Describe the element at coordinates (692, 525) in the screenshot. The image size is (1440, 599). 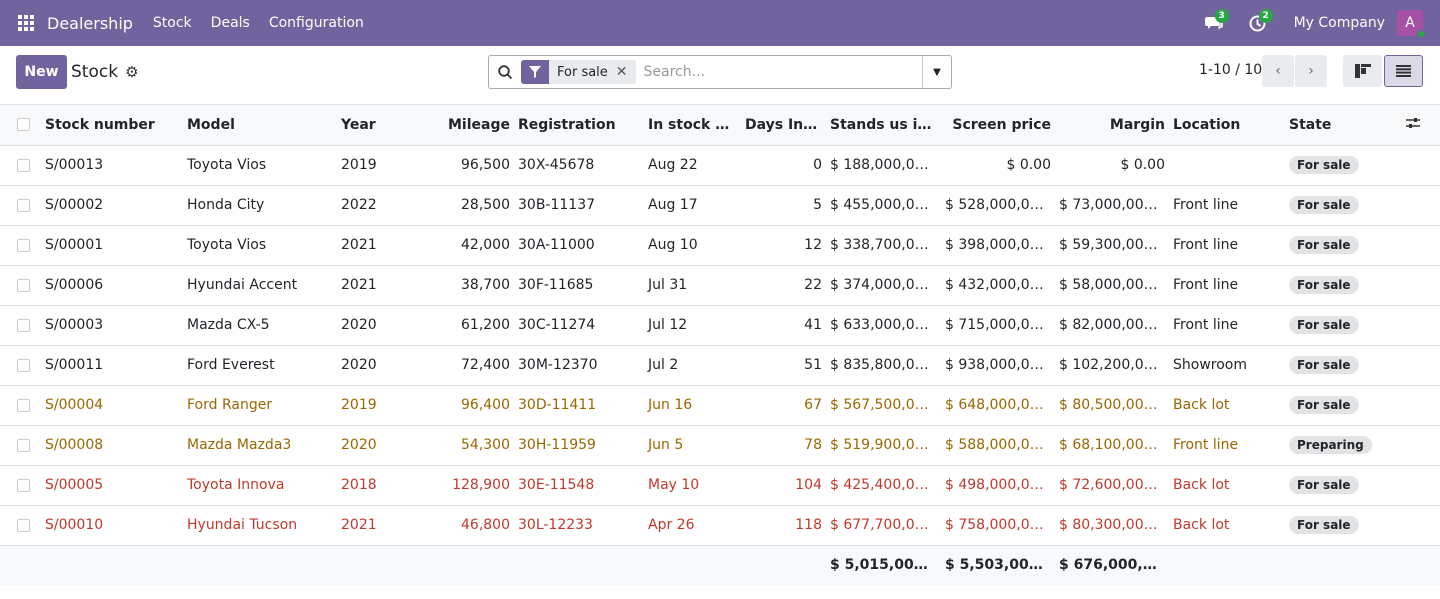
I see `cell-in-stock-since: Apr 26` at that location.